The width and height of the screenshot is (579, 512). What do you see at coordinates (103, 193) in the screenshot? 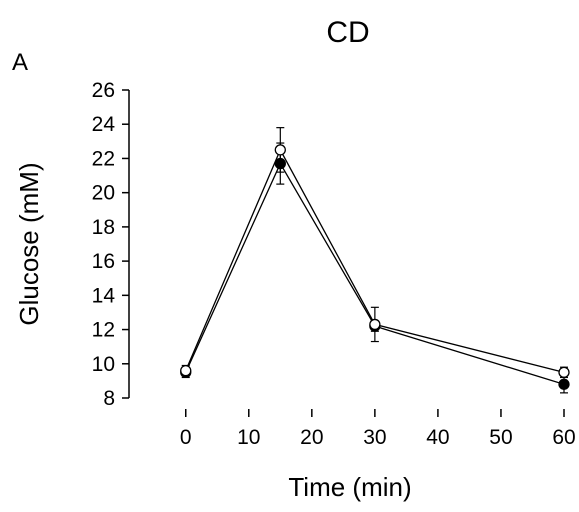
I see `y-tick-label: 20` at bounding box center [103, 193].